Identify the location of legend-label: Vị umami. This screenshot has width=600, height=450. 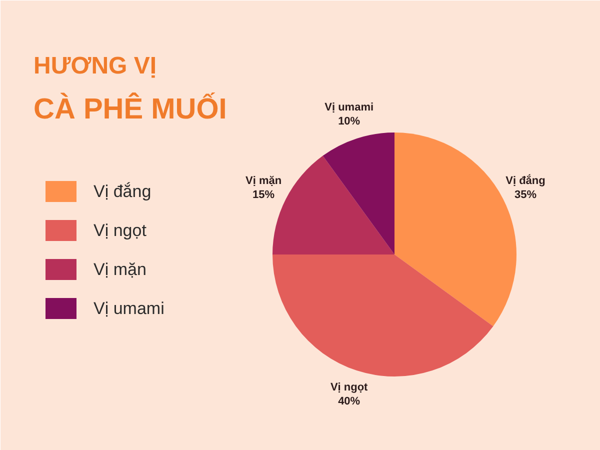
(129, 308).